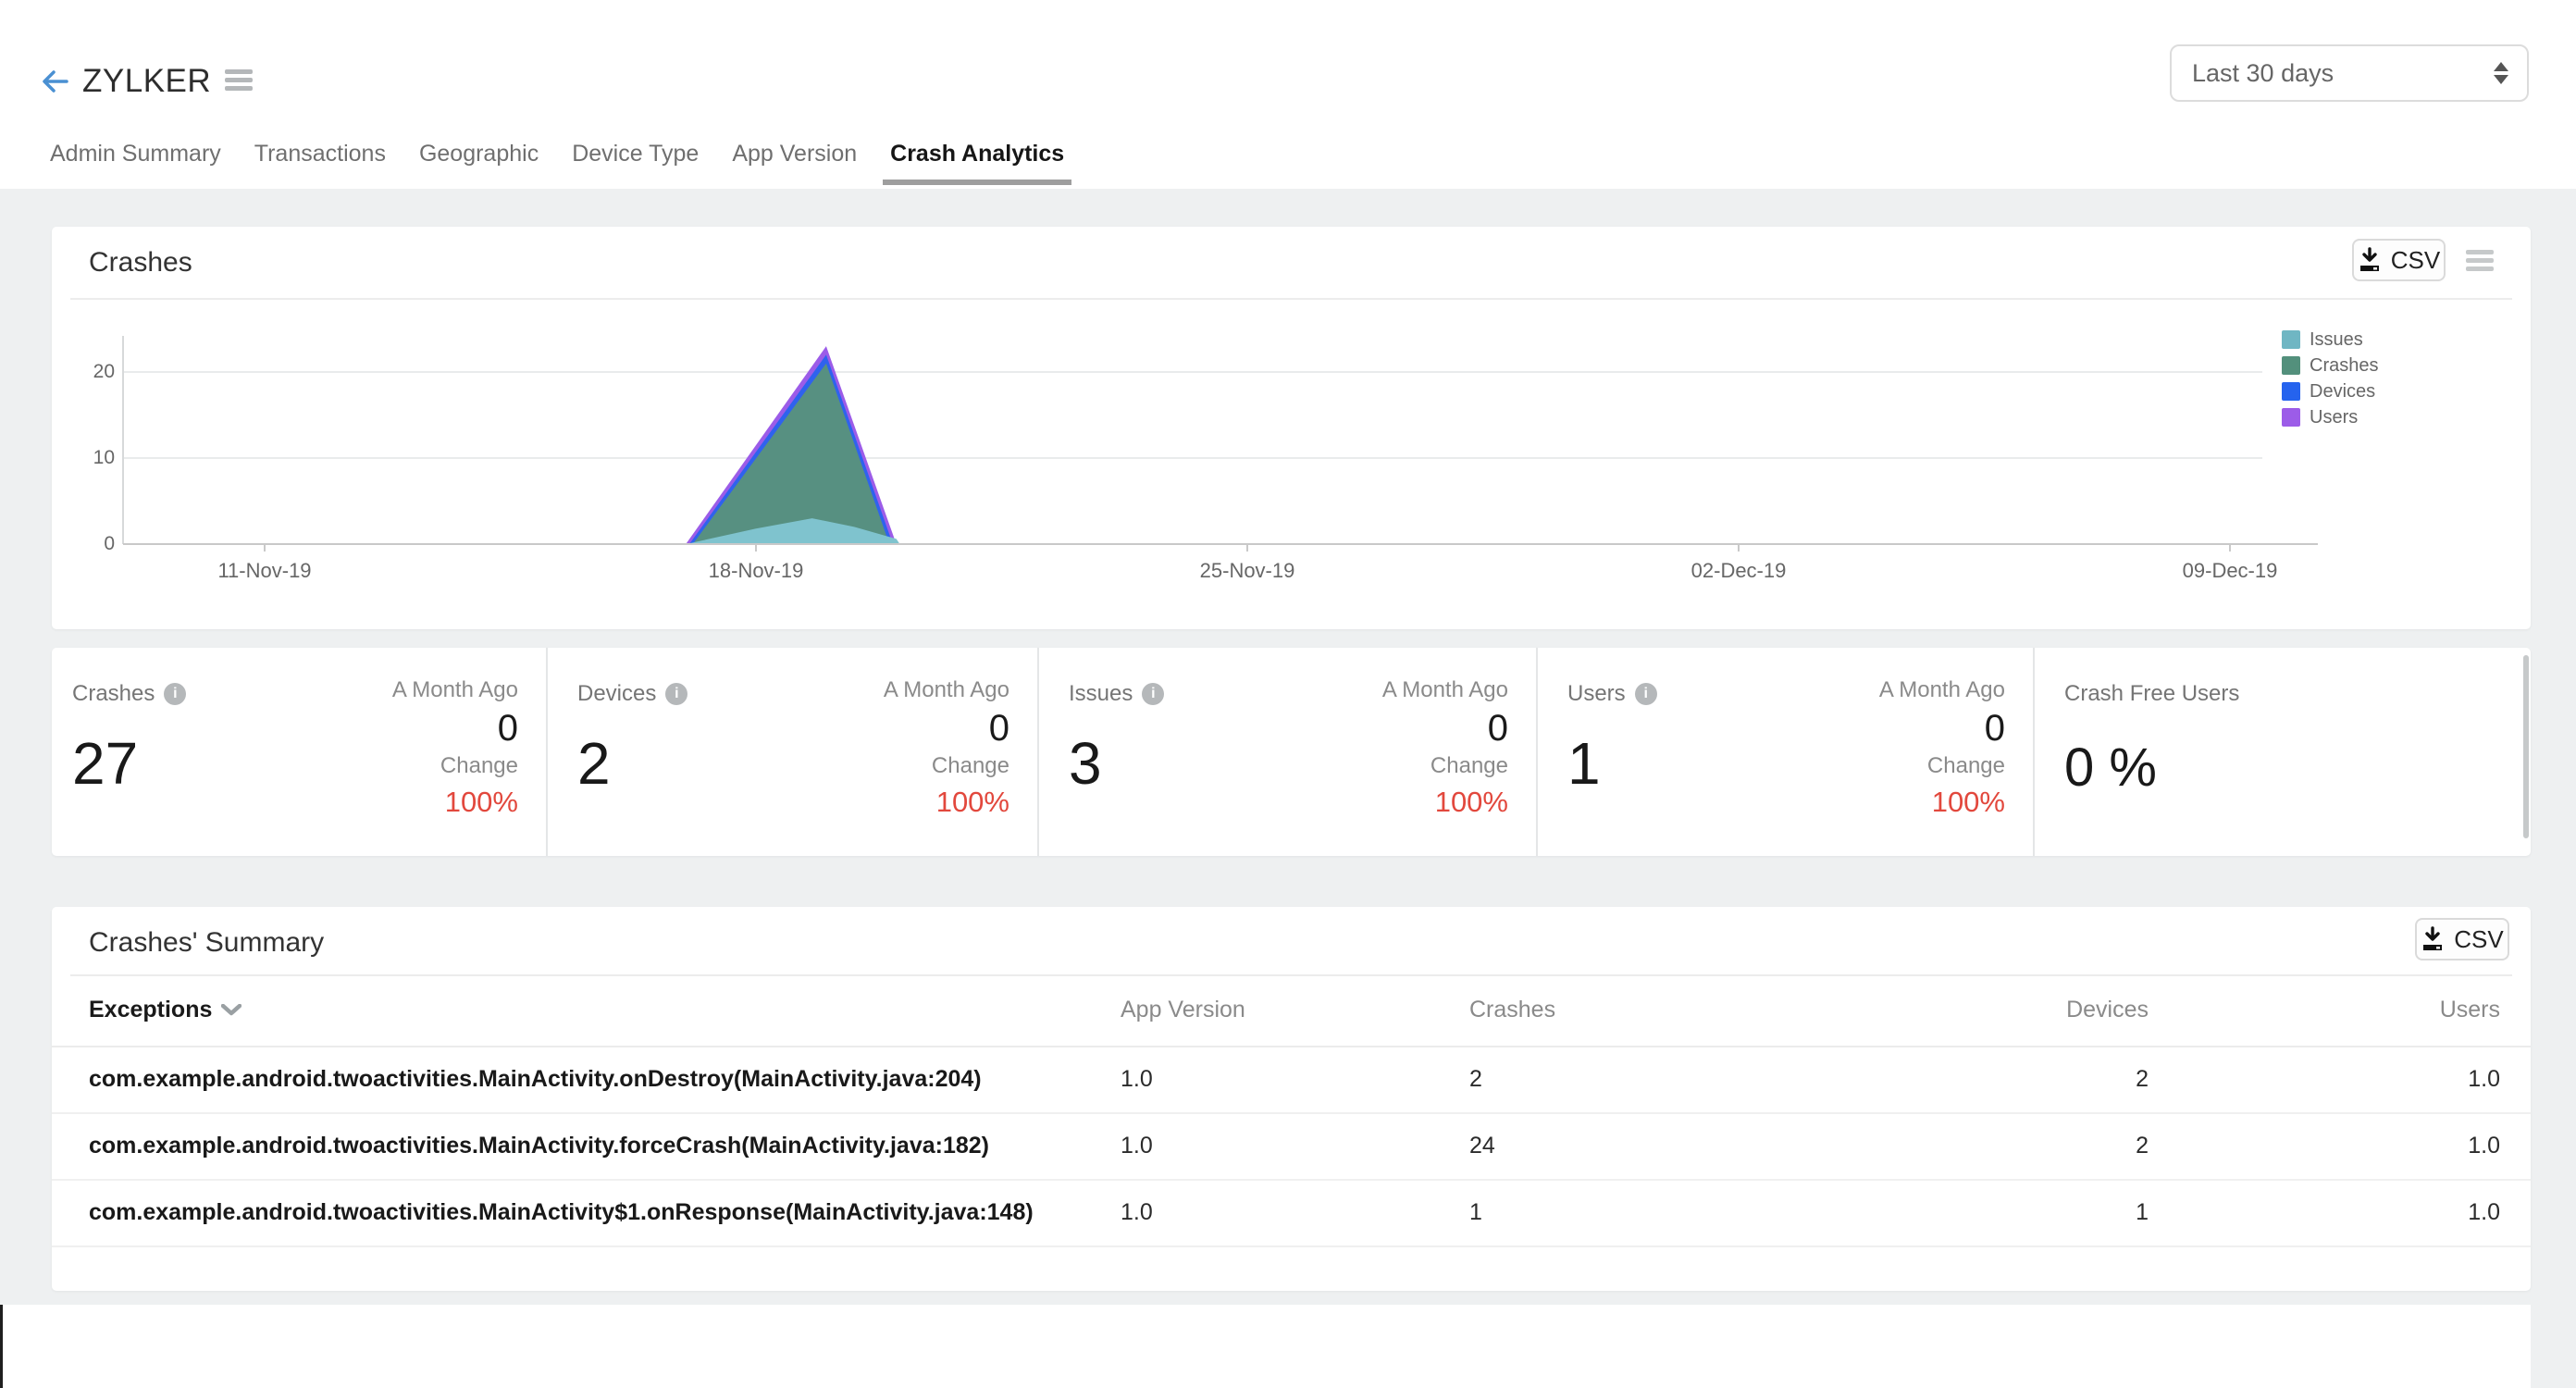  I want to click on stat-crashes: Crashes i 27 A Month Ago 0 Change 100%, so click(299, 752).